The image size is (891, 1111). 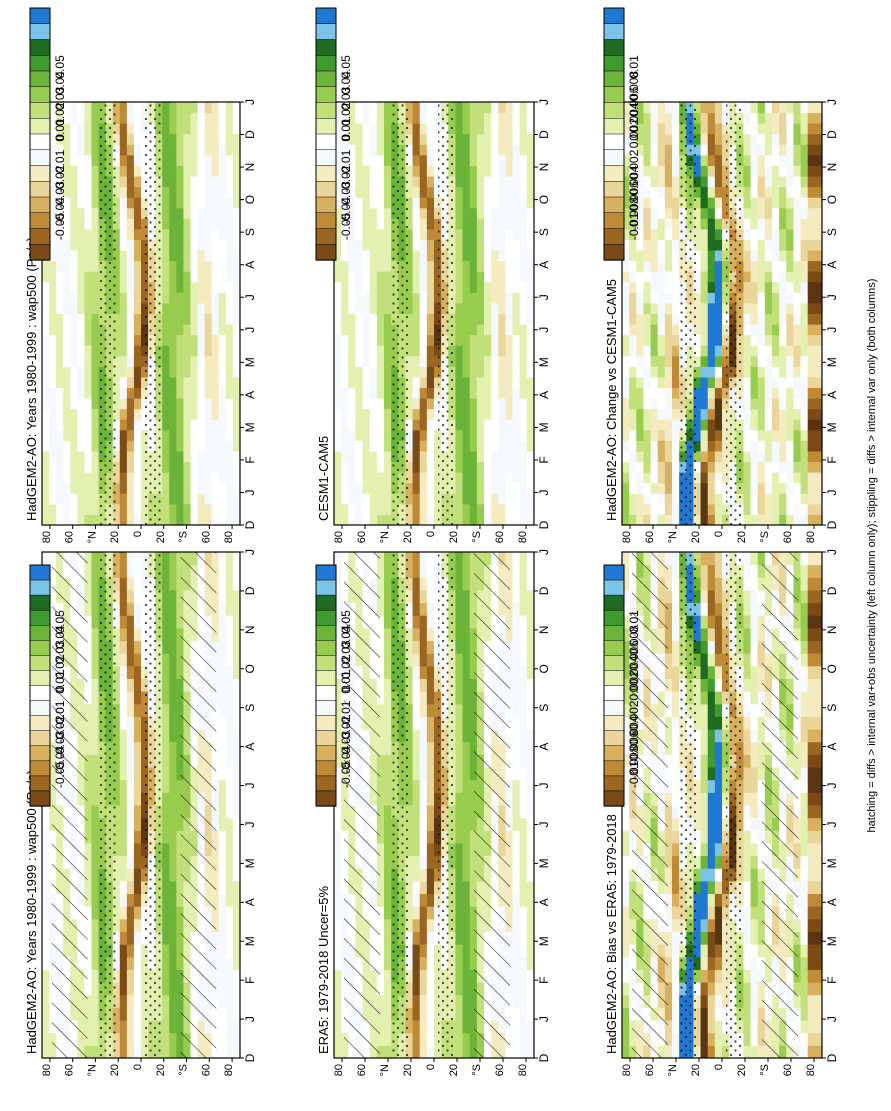 What do you see at coordinates (346, 179) in the screenshot?
I see `colorbar-label: -0.02` at bounding box center [346, 179].